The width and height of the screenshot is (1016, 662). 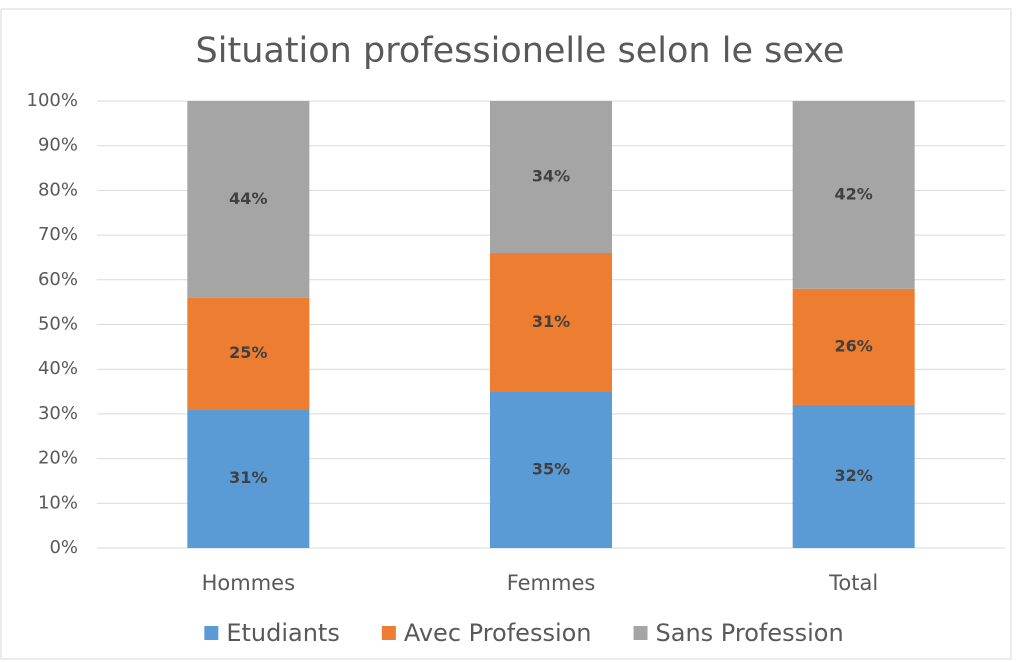 What do you see at coordinates (58, 189) in the screenshot?
I see `y-tick-label: 80%` at bounding box center [58, 189].